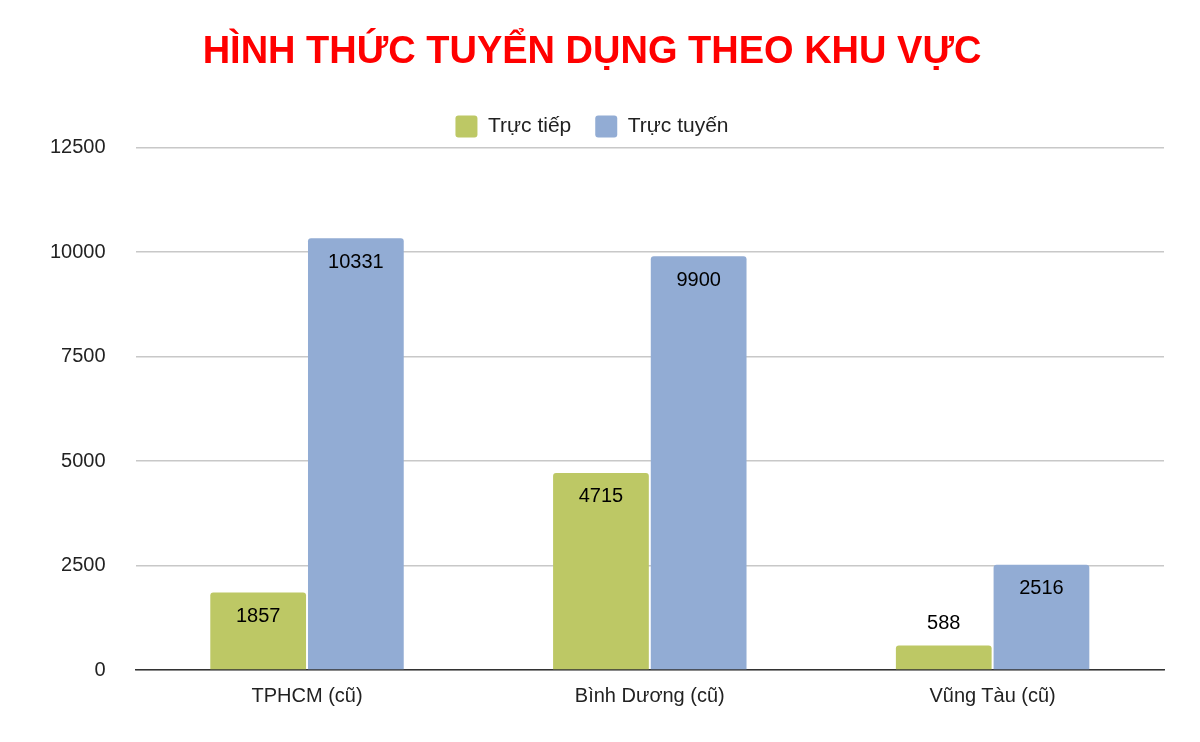 The height and width of the screenshot is (742, 1200). I want to click on y-tick-label: 10000, so click(77, 250).